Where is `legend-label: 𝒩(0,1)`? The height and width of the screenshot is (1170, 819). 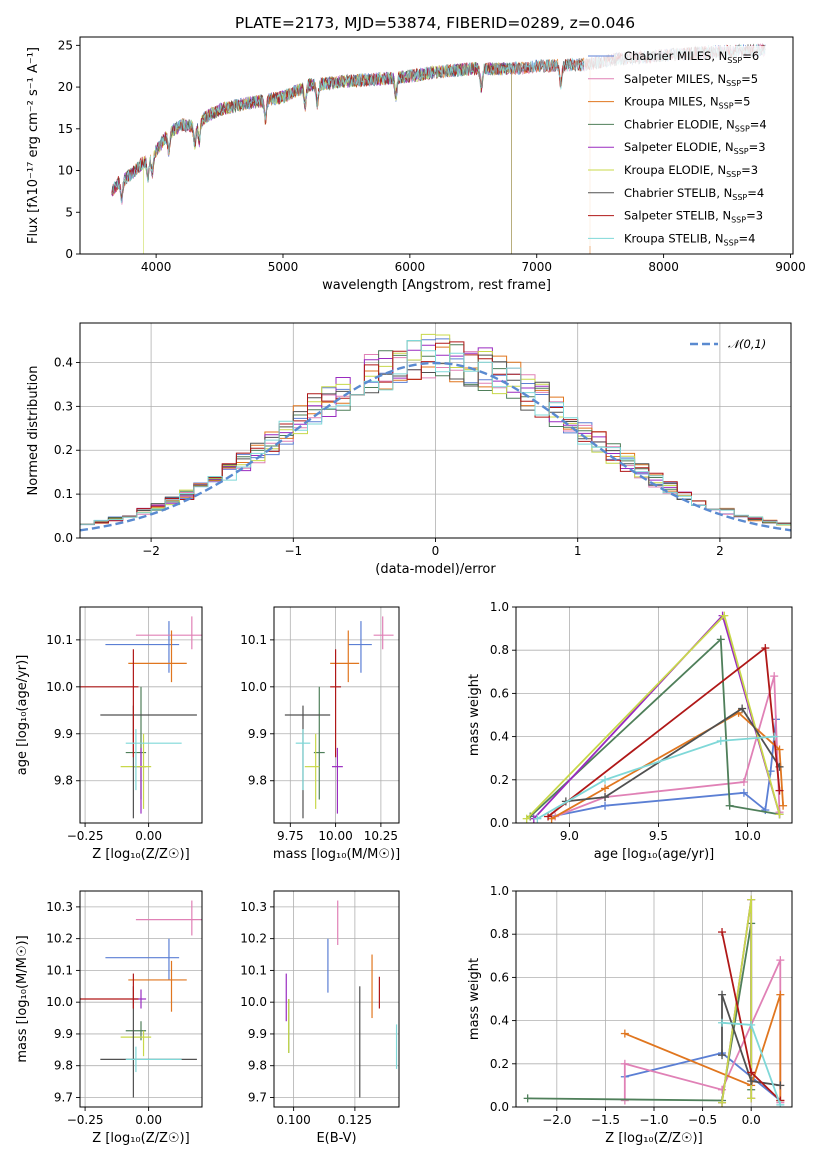
legend-label: 𝒩(0,1) is located at coordinates (747, 344).